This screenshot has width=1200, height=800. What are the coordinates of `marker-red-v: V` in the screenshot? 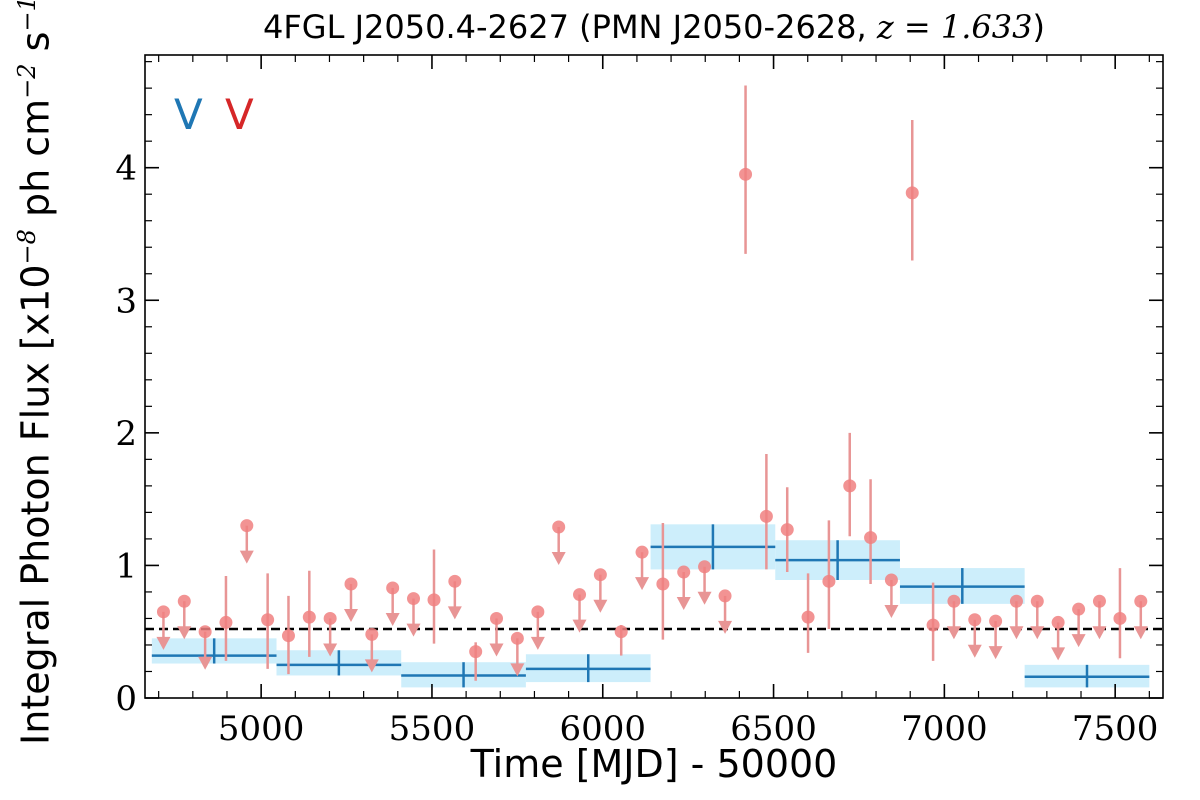 It's located at (239, 114).